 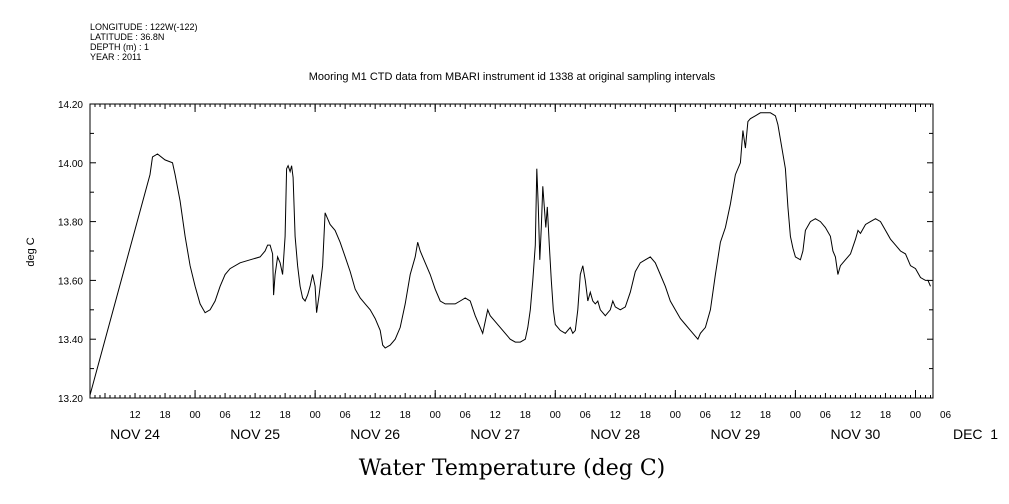 I want to click on day-label: NOV 29, so click(x=735, y=434).